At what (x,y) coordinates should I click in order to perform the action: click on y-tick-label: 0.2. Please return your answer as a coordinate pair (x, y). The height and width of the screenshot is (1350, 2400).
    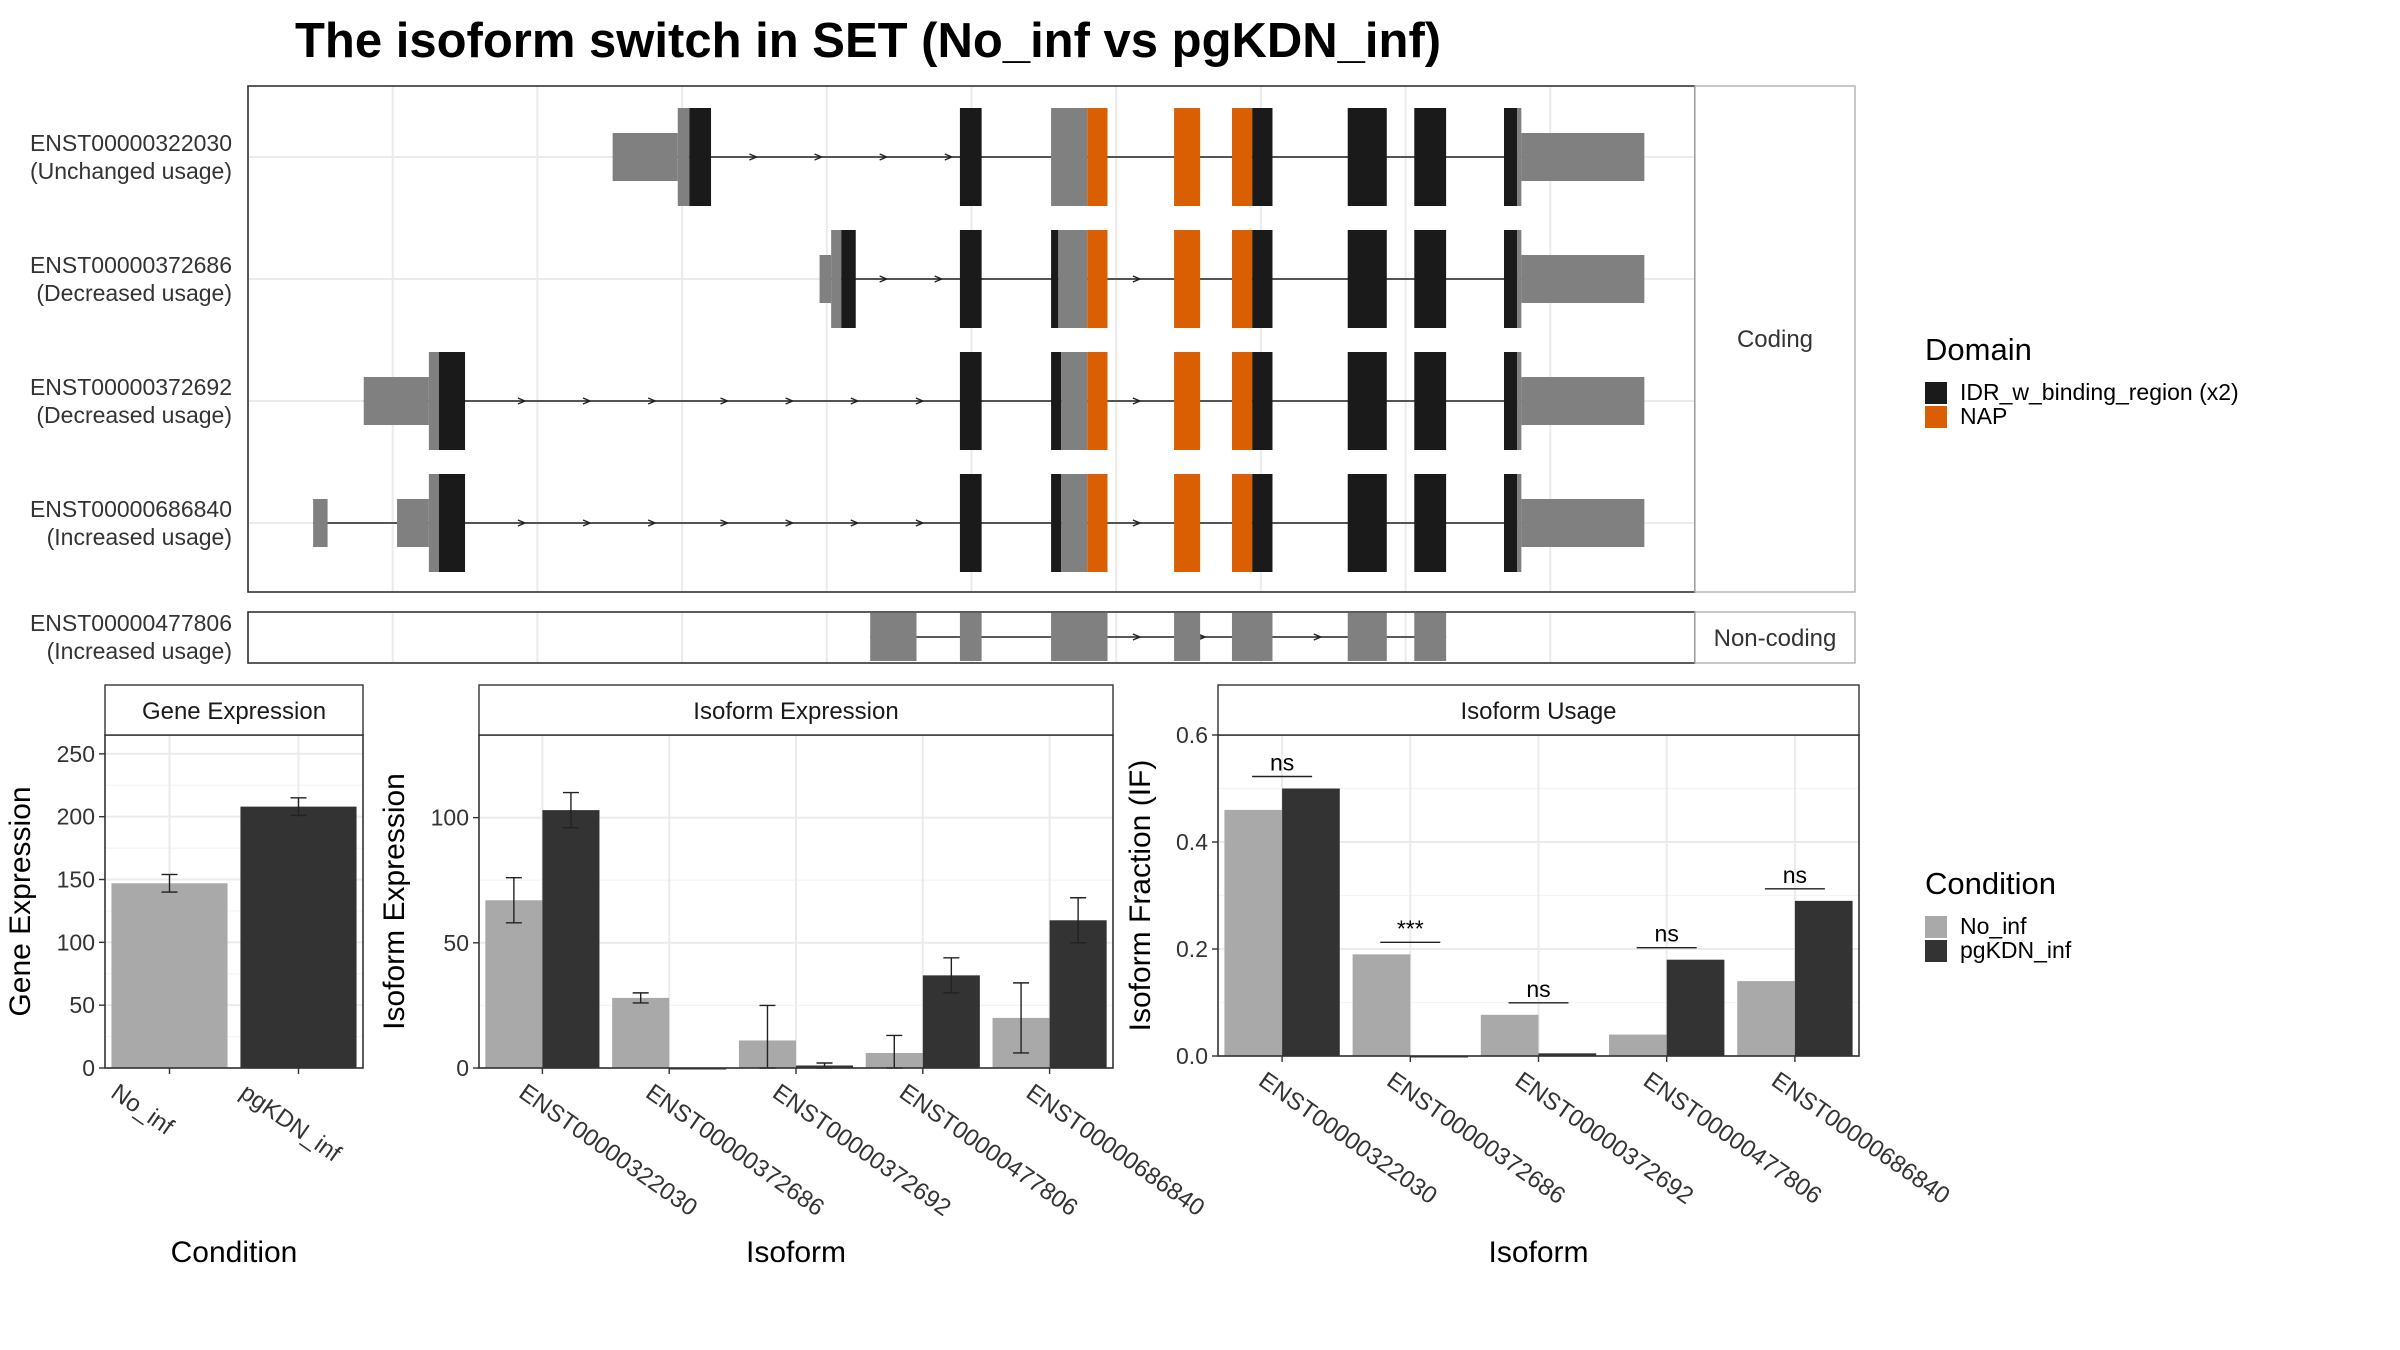
    Looking at the image, I should click on (1192, 949).